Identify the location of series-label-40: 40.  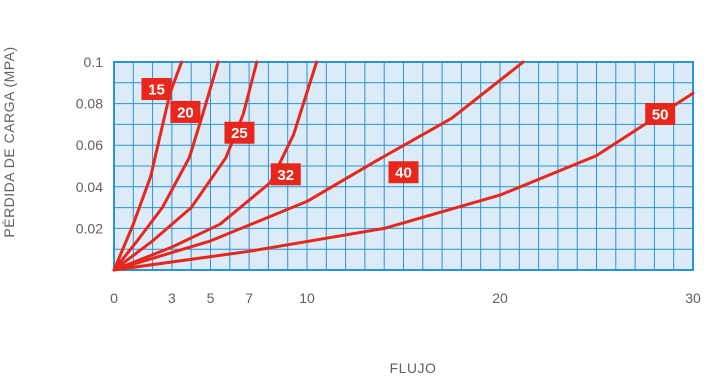
(403, 172).